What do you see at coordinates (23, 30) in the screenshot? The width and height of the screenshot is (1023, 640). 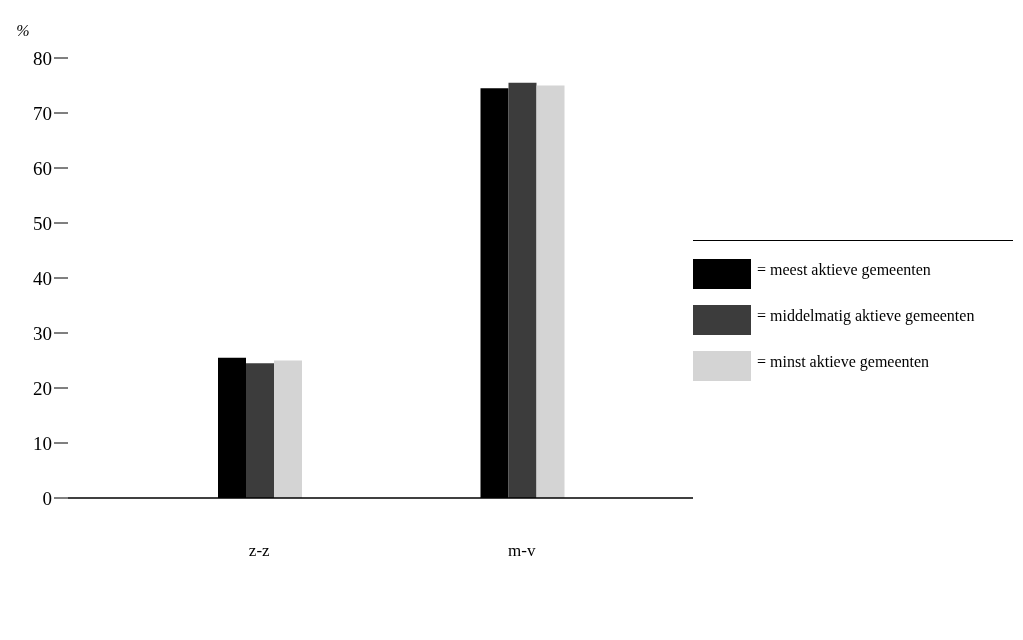 I see `y-axis-title: %` at bounding box center [23, 30].